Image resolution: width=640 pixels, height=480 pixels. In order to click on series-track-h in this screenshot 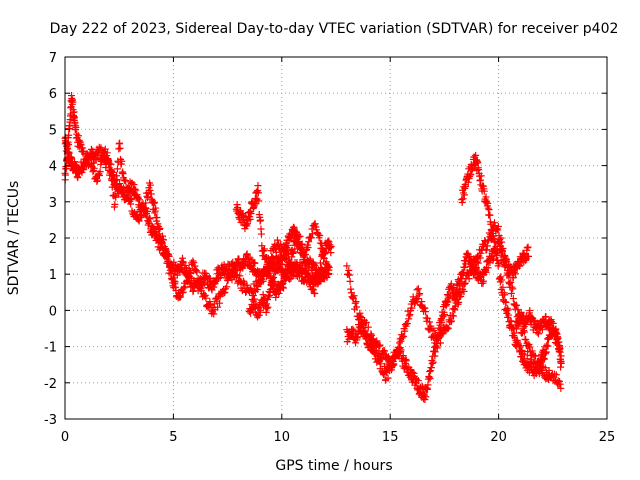, I will do `click(538, 339)`.